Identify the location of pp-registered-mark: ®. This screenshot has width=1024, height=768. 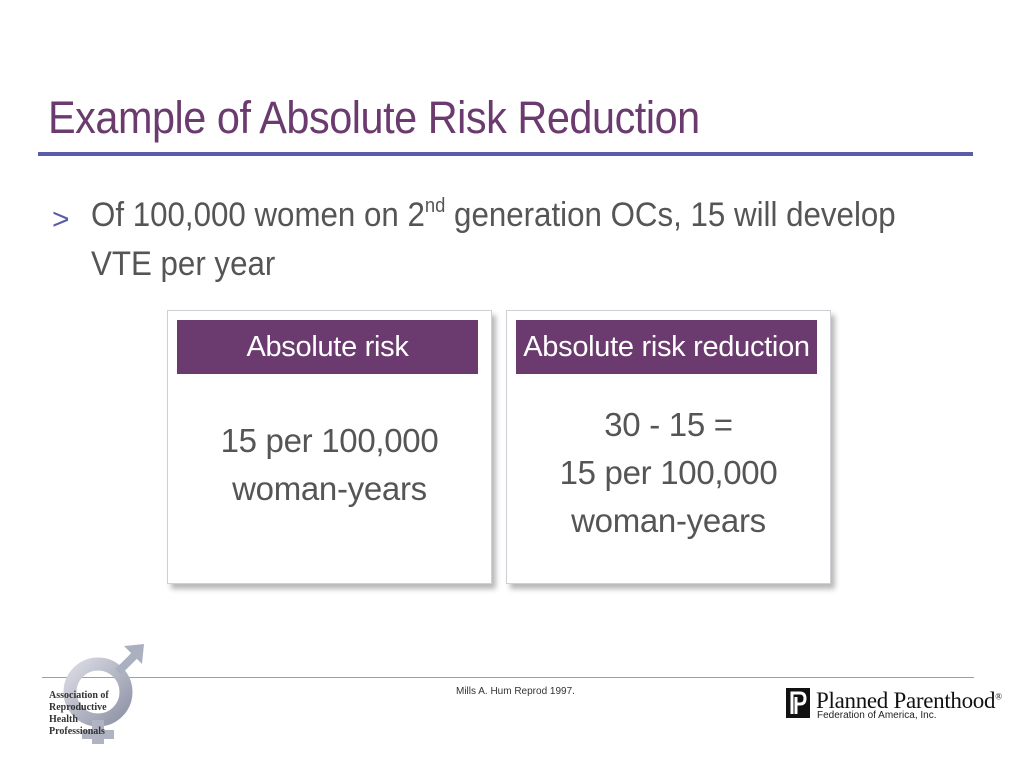
(998, 696).